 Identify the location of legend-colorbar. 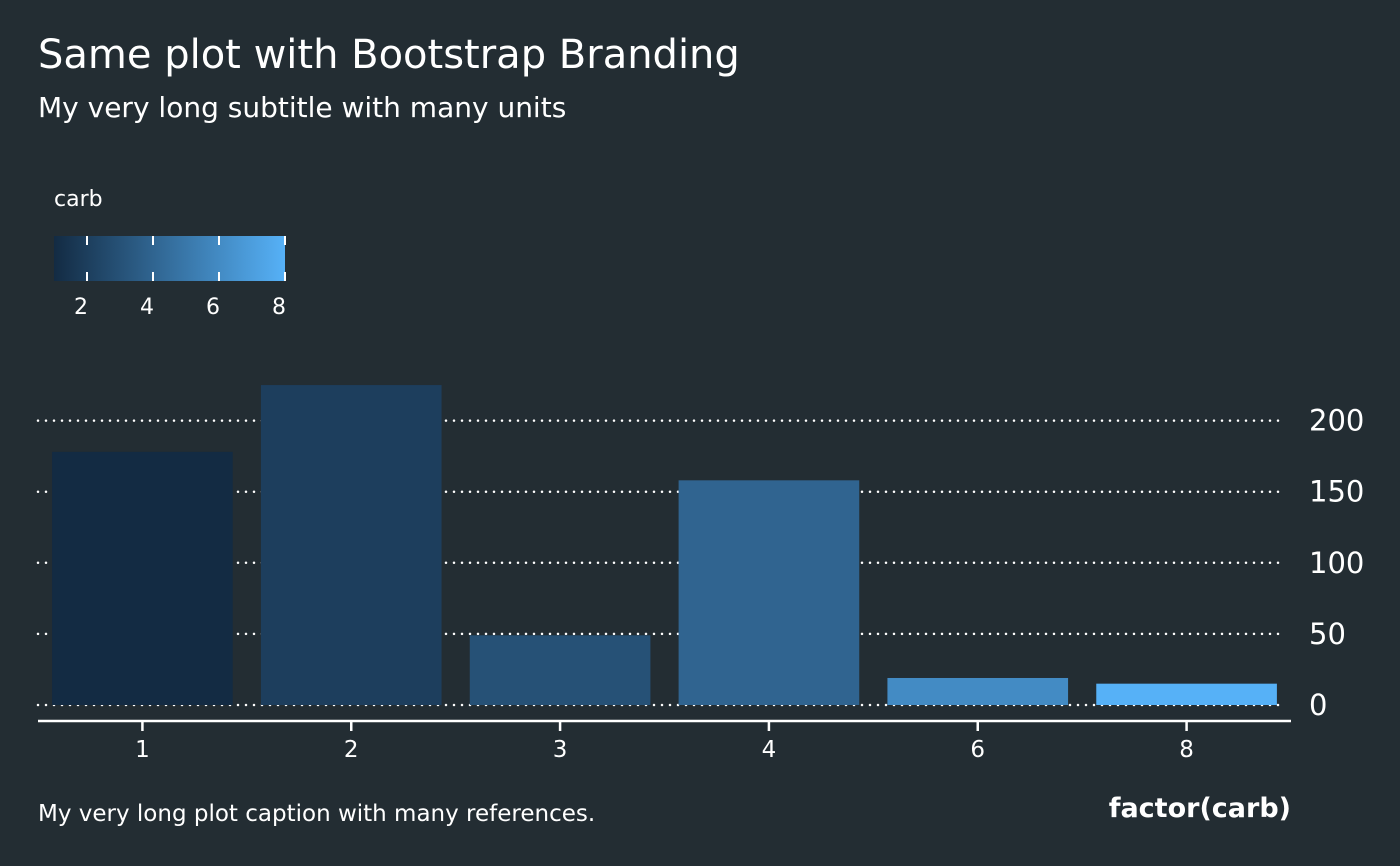
(169, 258).